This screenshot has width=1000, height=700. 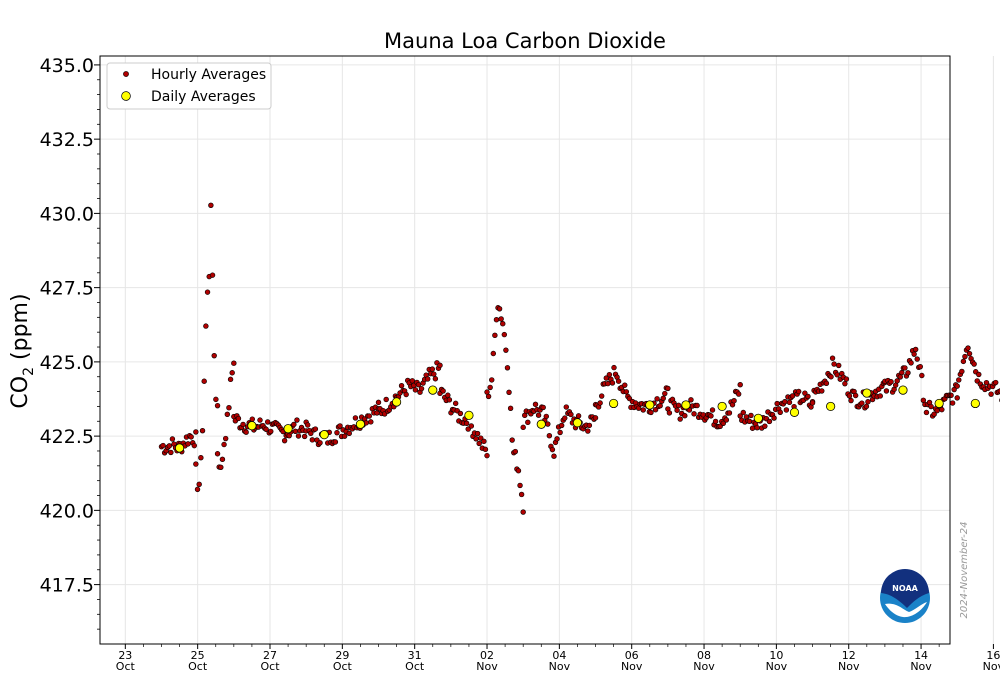 What do you see at coordinates (577, 419) in the screenshot?
I see `daily-series` at bounding box center [577, 419].